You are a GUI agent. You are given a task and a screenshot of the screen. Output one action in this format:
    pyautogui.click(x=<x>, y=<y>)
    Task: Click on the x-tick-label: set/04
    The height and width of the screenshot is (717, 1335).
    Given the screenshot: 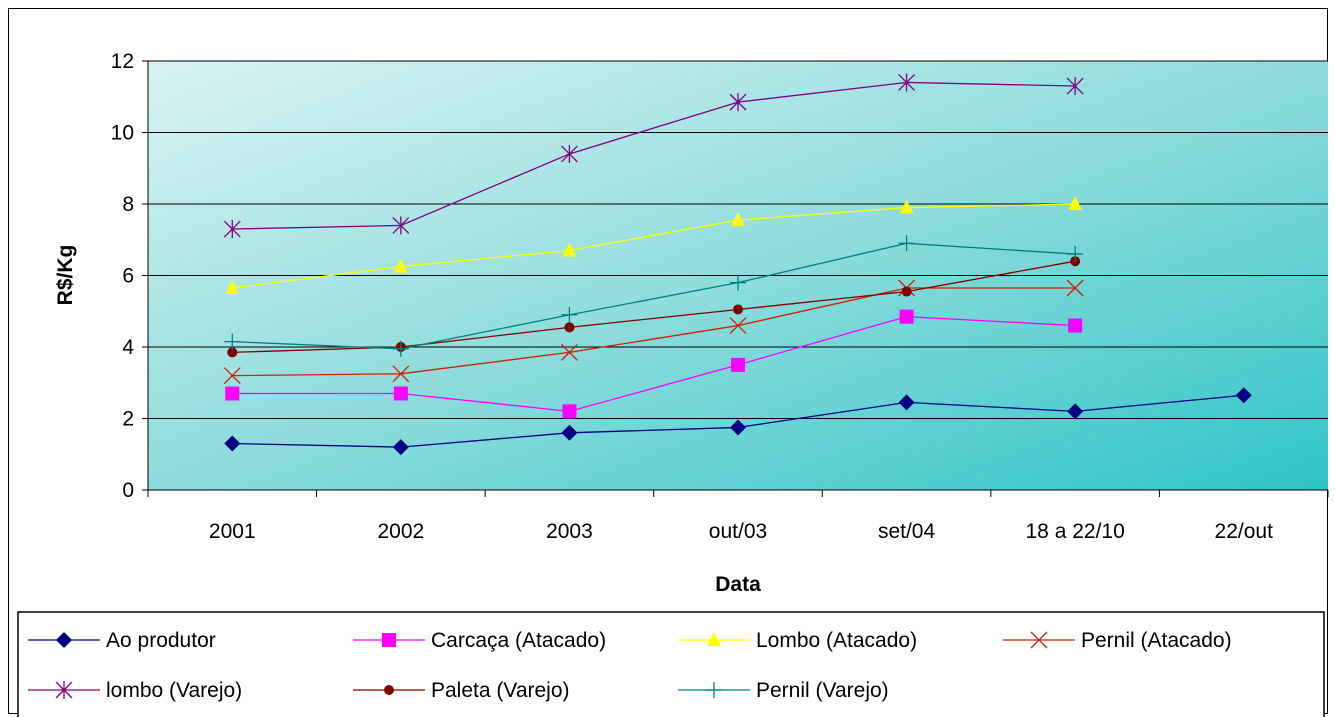 What is the action you would take?
    pyautogui.click(x=907, y=531)
    